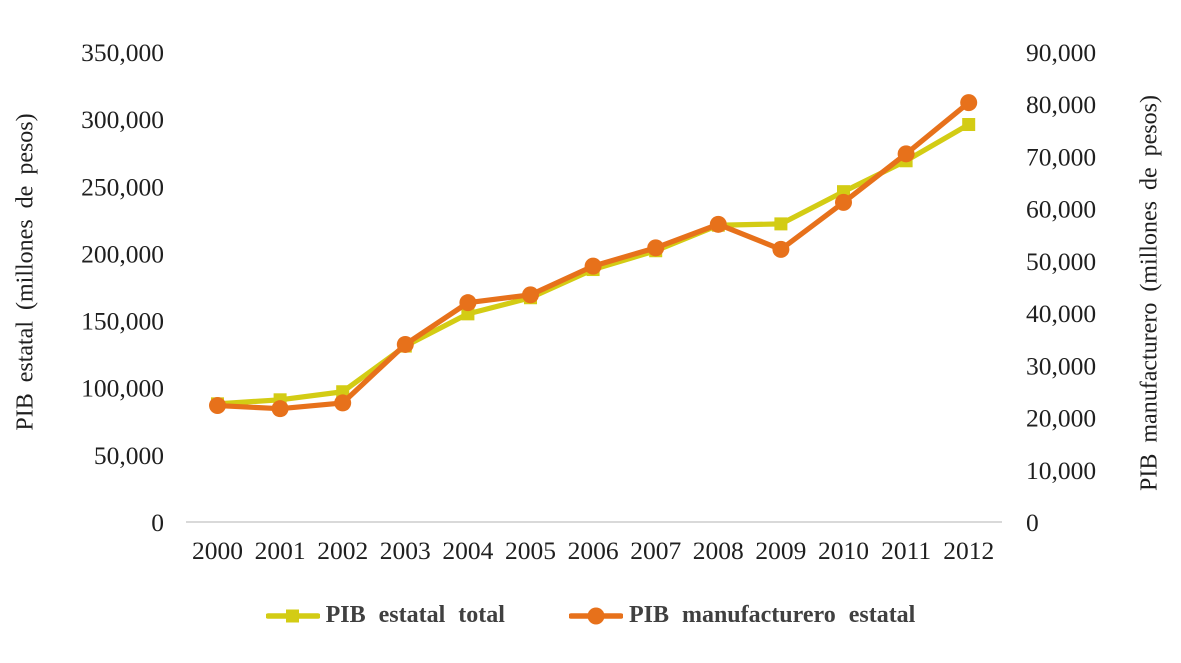 The height and width of the screenshot is (663, 1181). Describe the element at coordinates (780, 550) in the screenshot. I see `x-axis-tick-label: 2009` at that location.